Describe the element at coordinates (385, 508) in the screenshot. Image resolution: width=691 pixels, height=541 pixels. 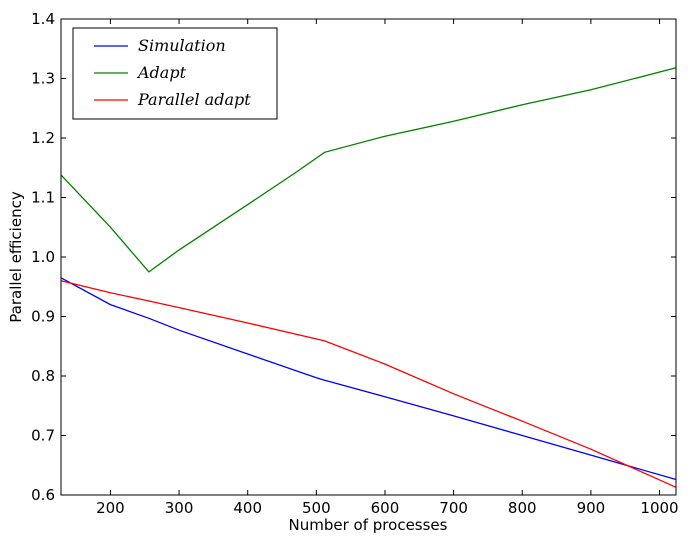
I see `x-tick-label: 600` at that location.